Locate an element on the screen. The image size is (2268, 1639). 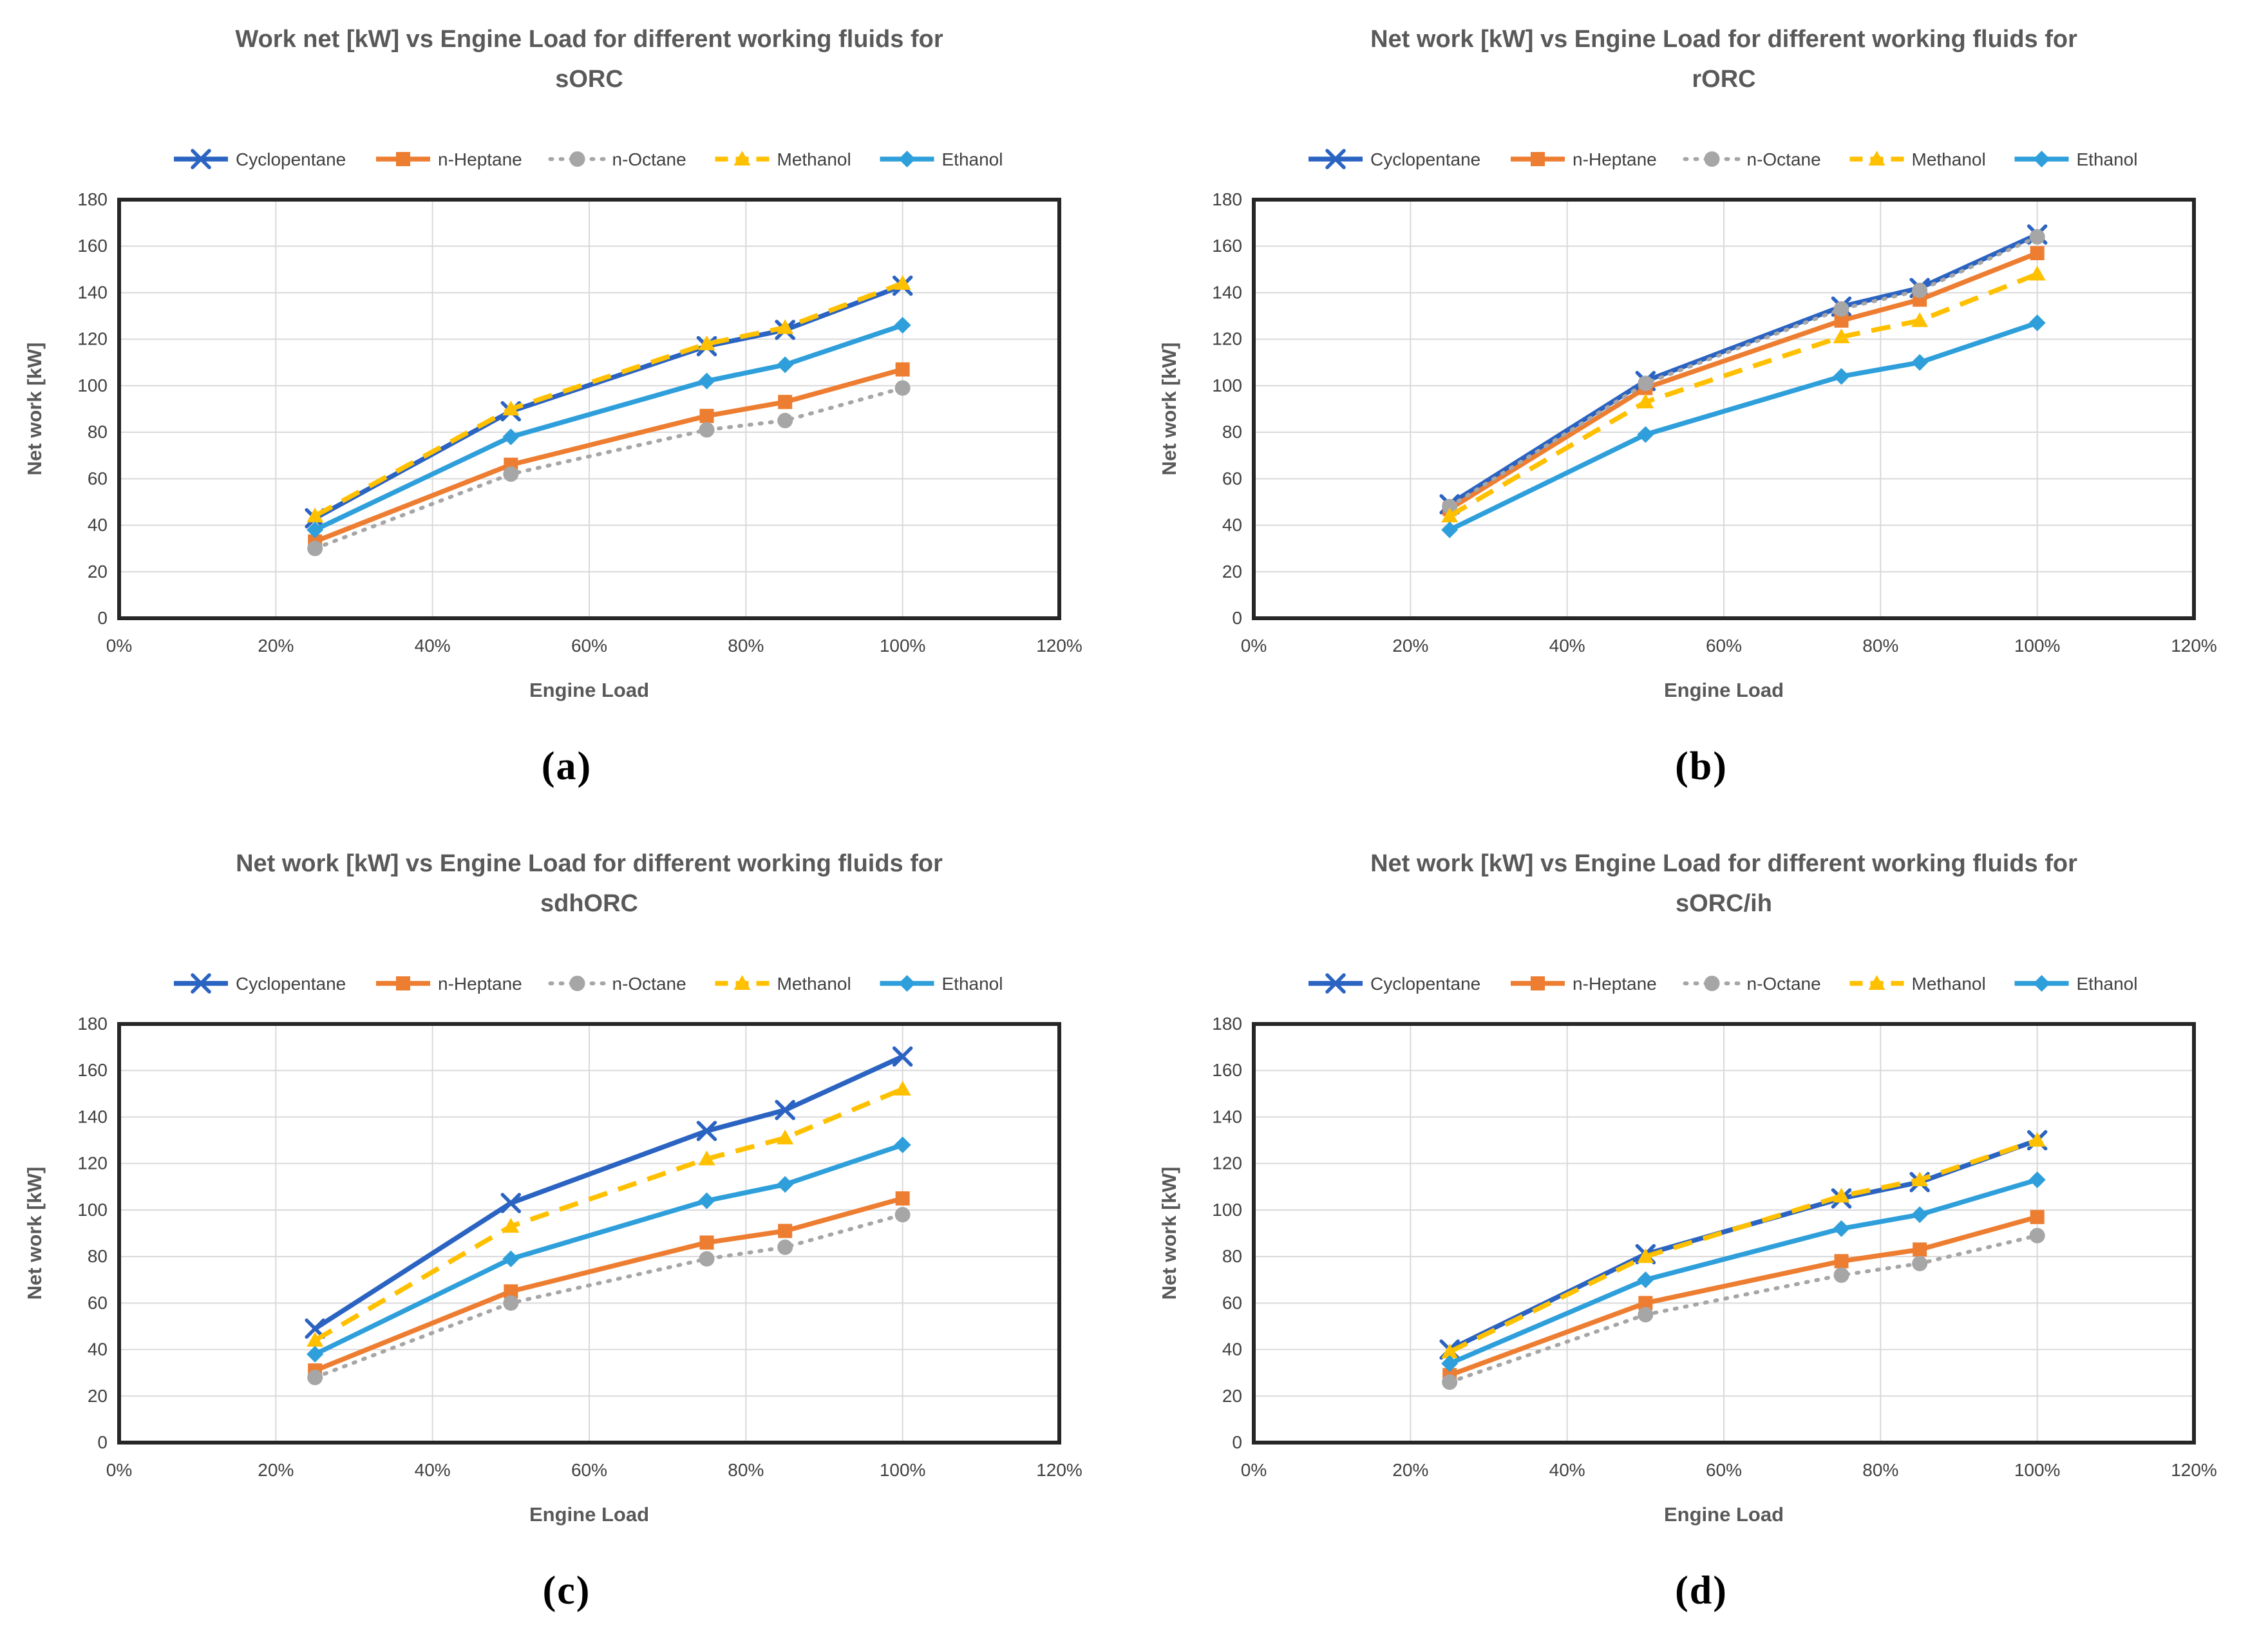
svg-text: 100 is located at coordinates (92, 385).